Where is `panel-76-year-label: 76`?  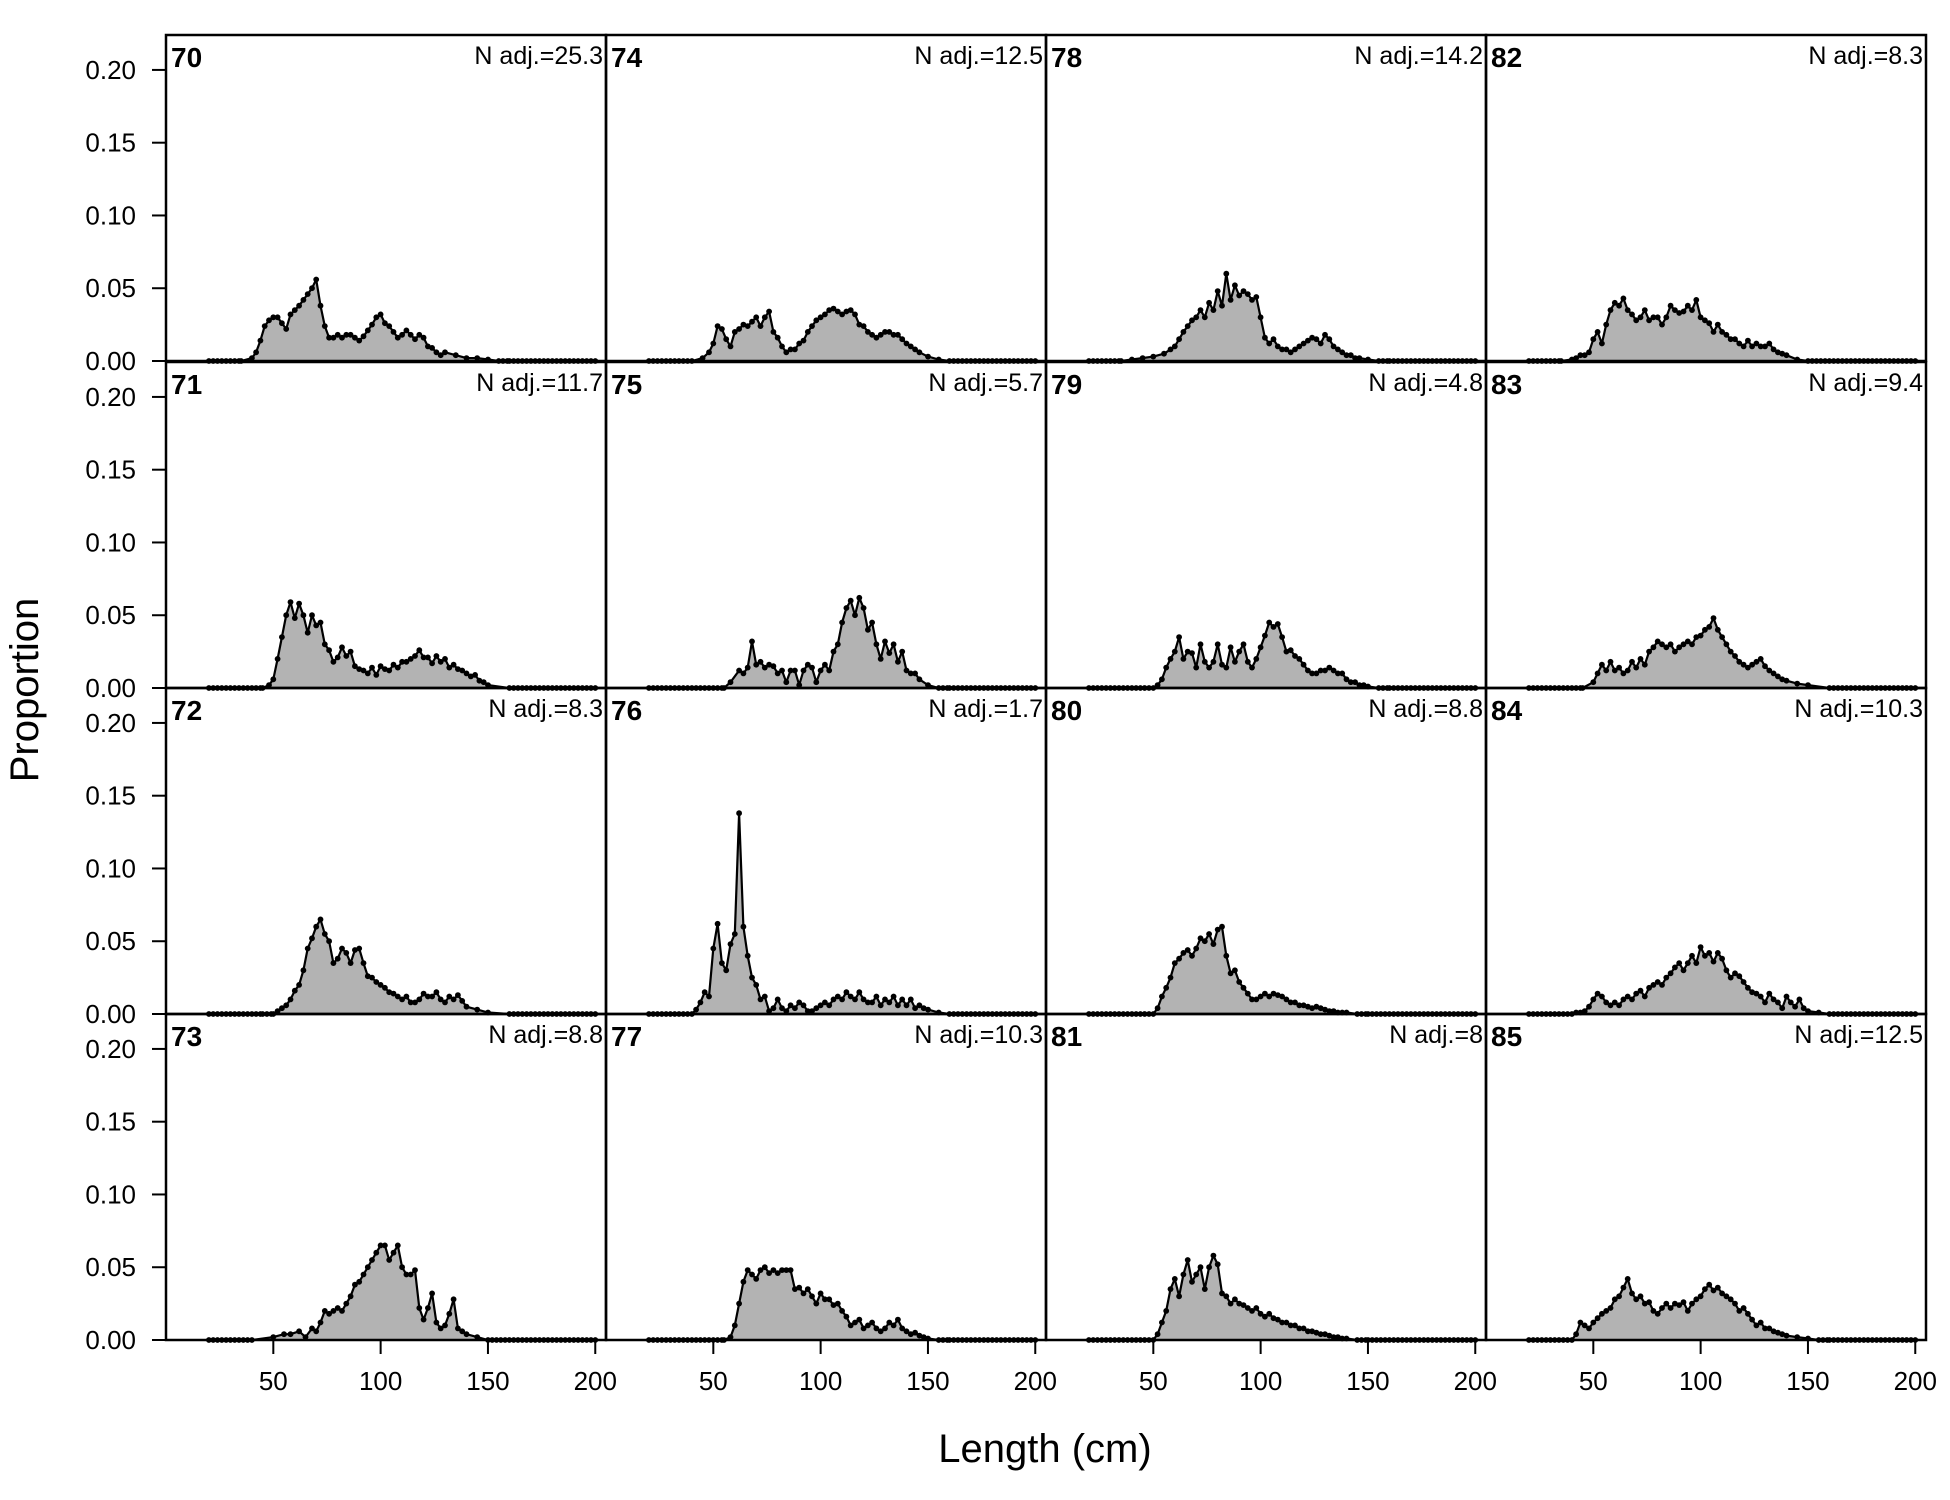
panel-76-year-label: 76 is located at coordinates (626, 710).